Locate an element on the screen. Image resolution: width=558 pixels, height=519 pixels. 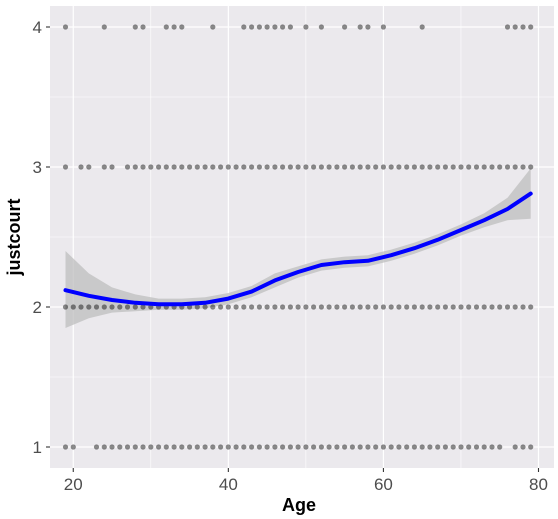
y-tick-label: 1 is located at coordinates (37, 447).